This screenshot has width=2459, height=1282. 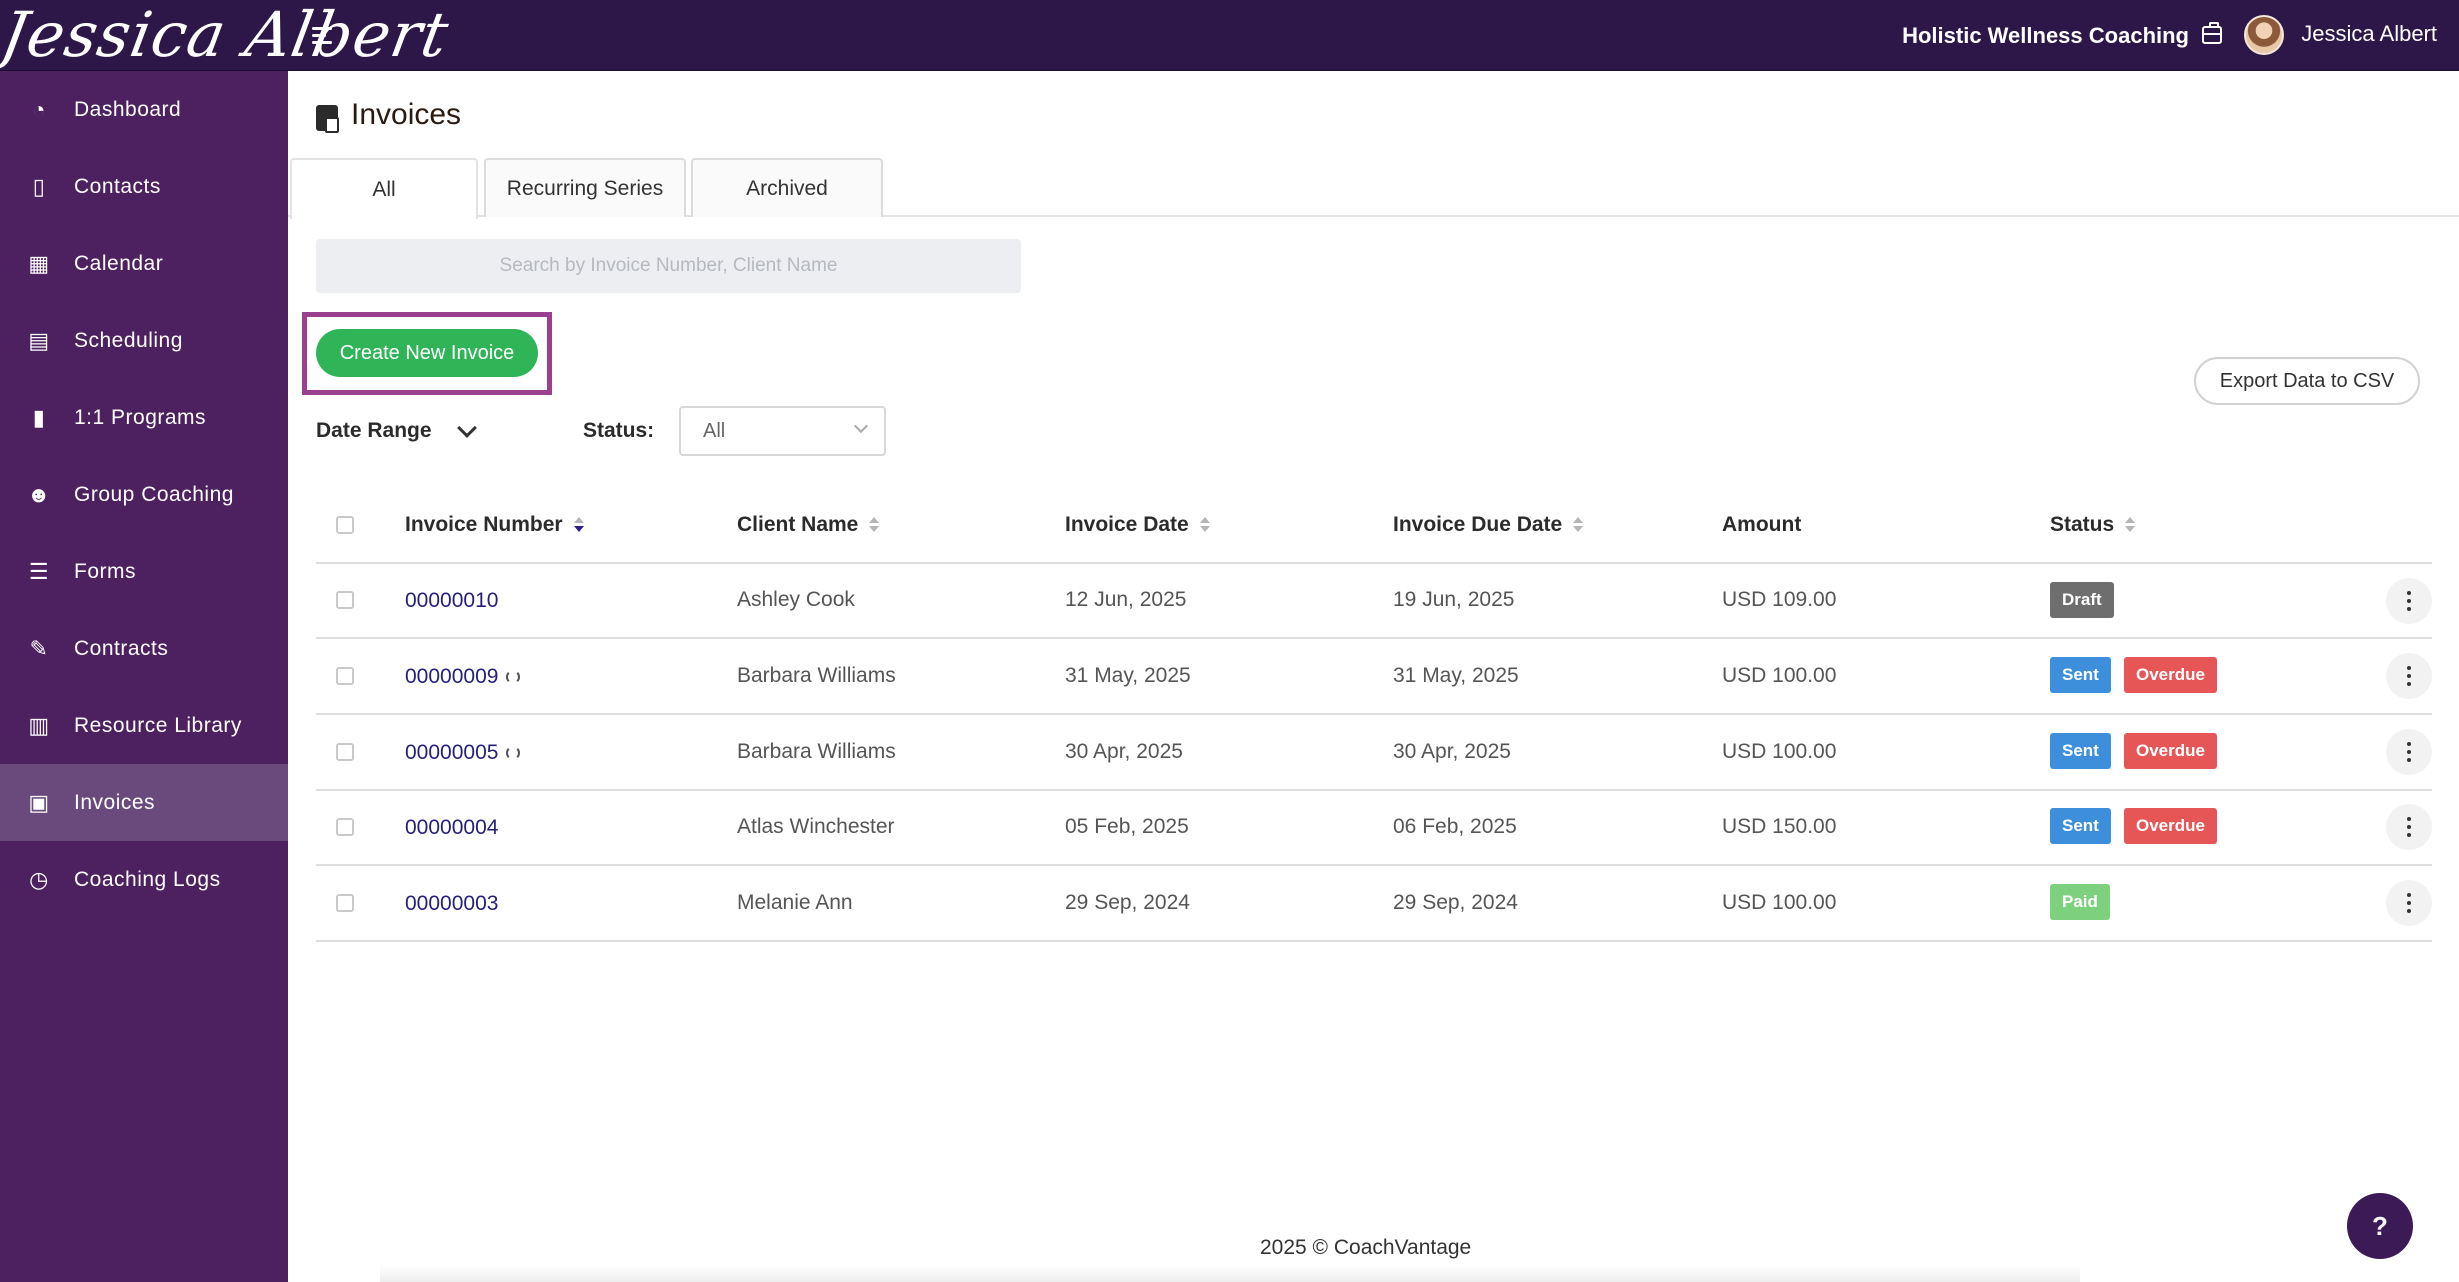 I want to click on business-name: Holistic Wellness Coaching, so click(x=2045, y=35).